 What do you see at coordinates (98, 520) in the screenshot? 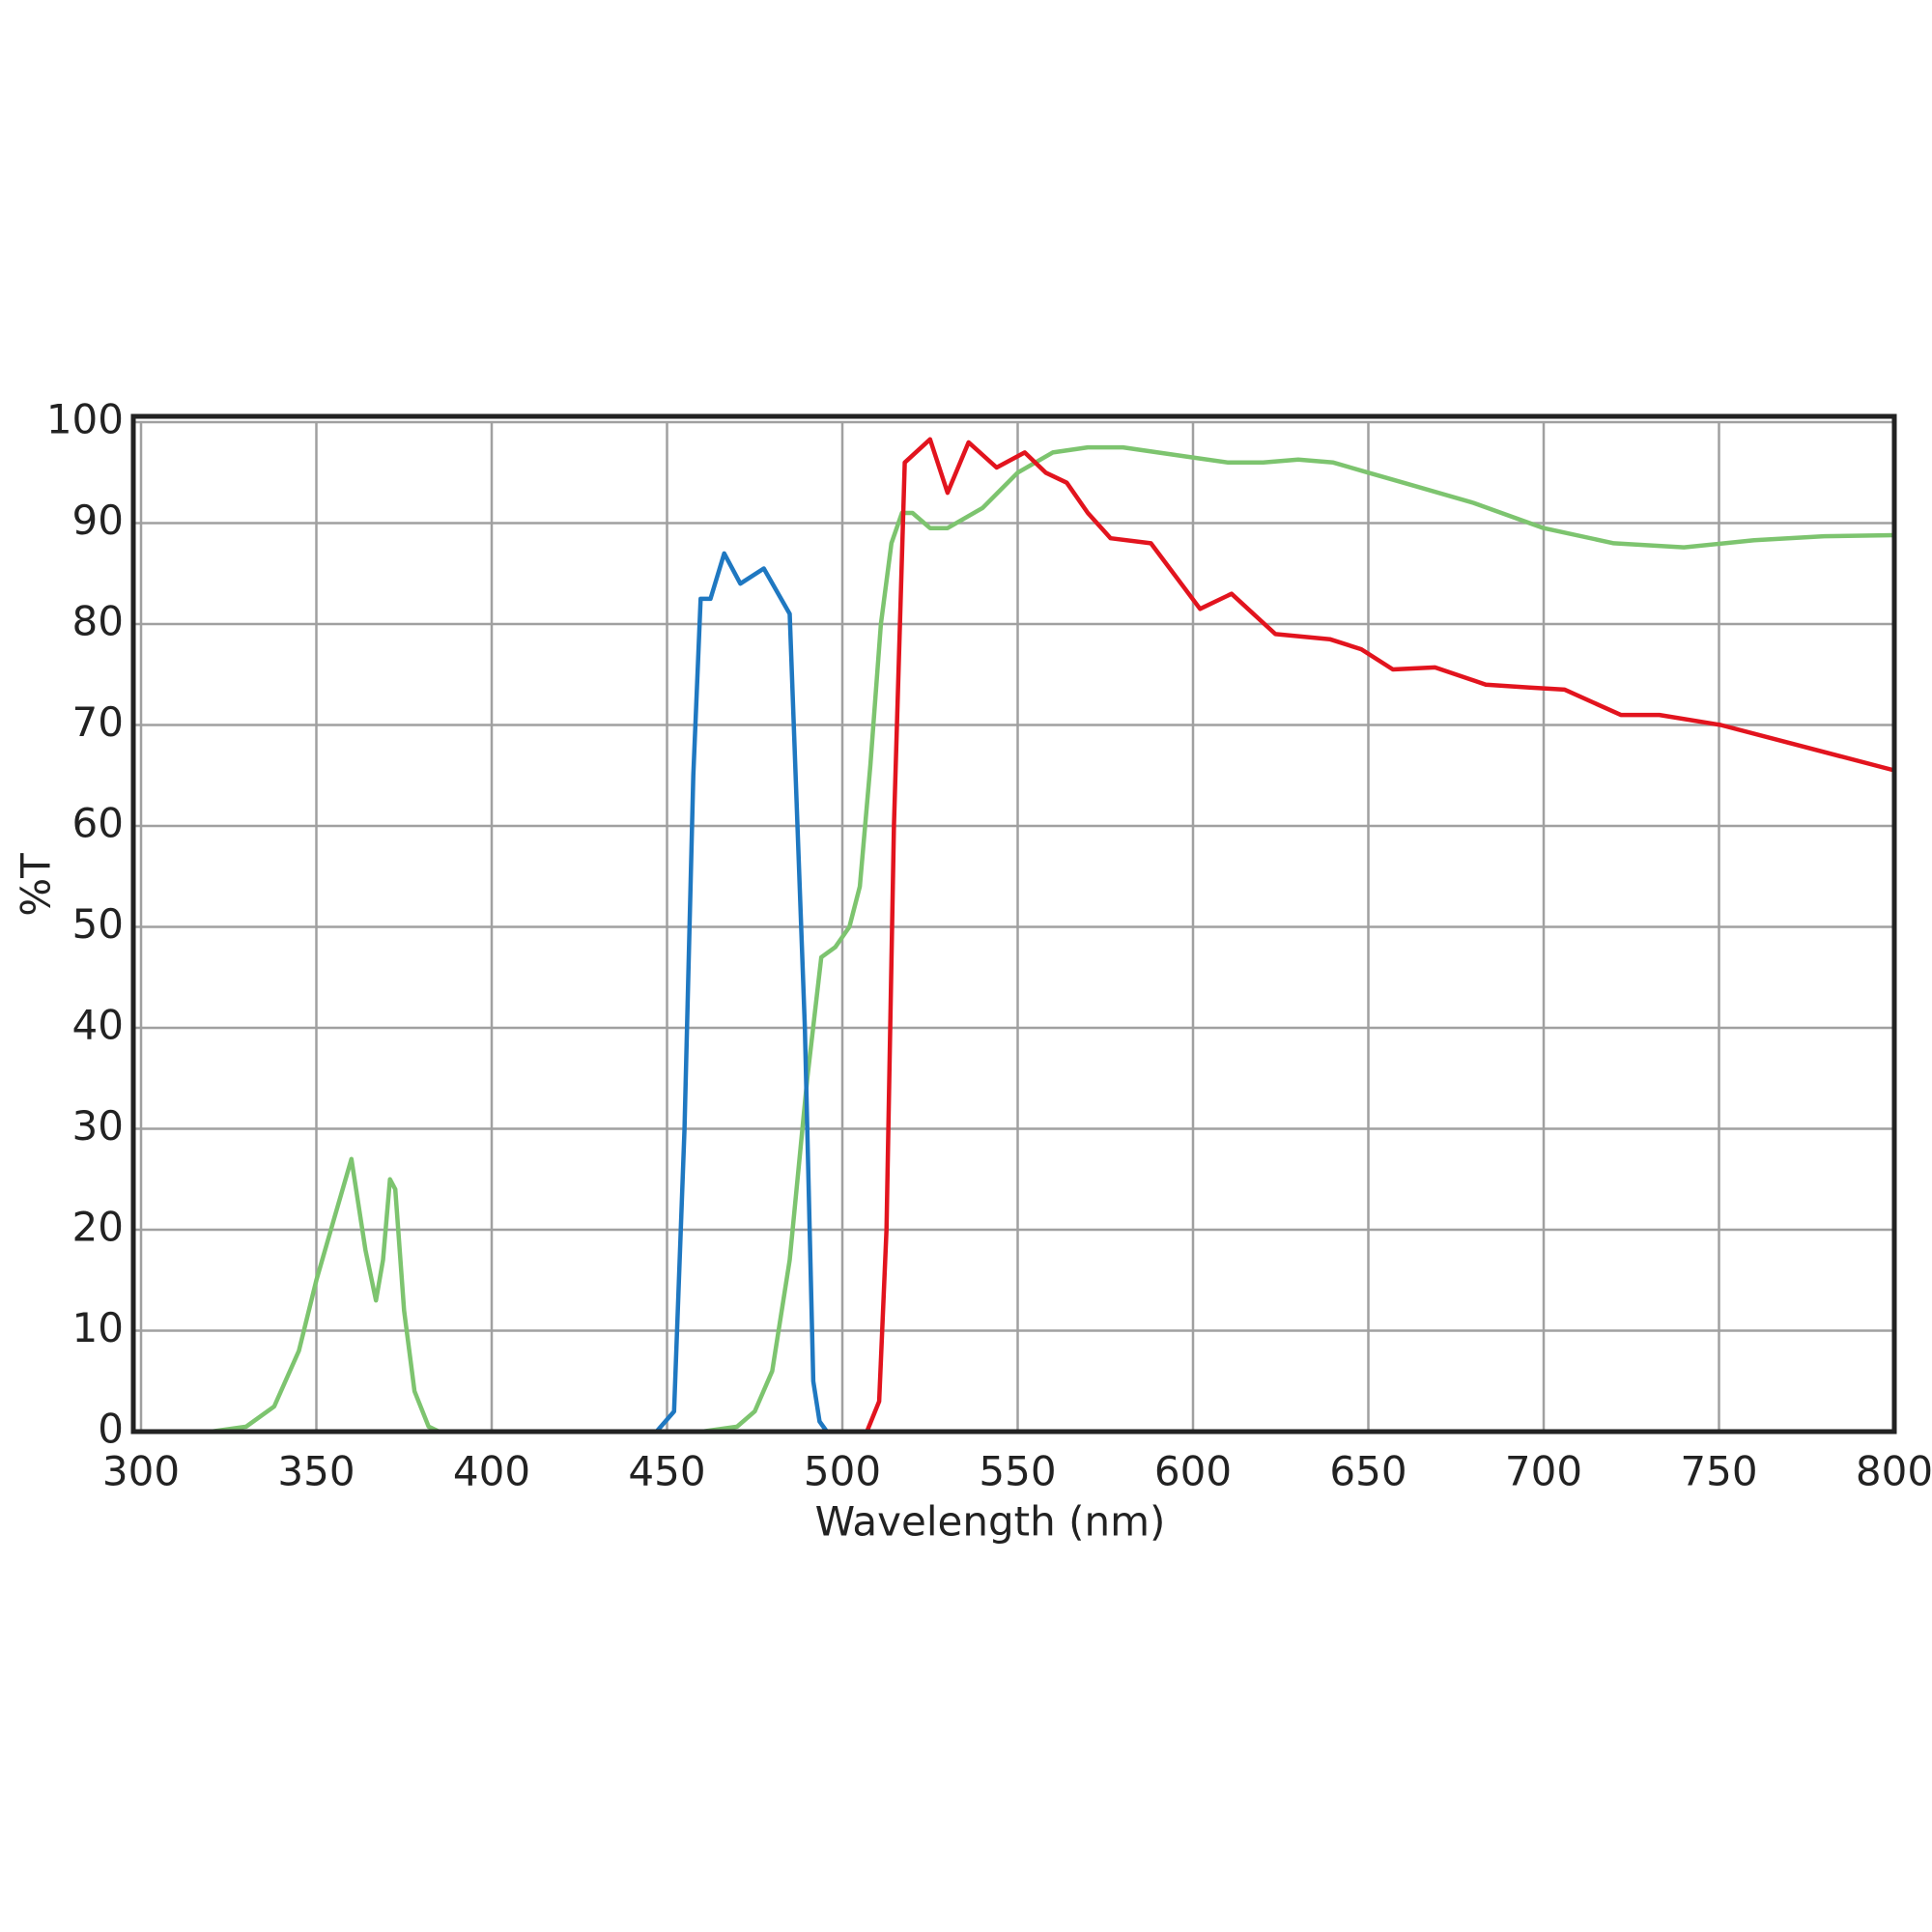
I see `y-tick-label: 90` at bounding box center [98, 520].